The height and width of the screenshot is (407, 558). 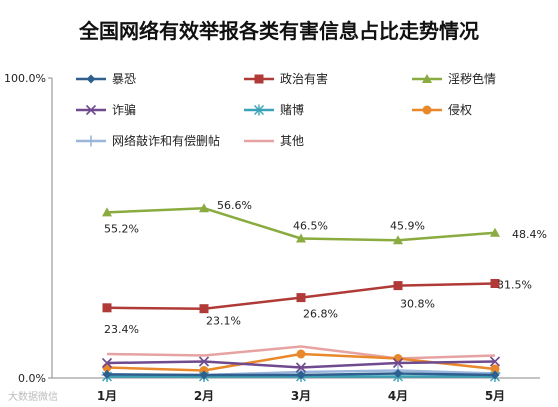 I want to click on data-label: 26.8%, so click(x=320, y=314).